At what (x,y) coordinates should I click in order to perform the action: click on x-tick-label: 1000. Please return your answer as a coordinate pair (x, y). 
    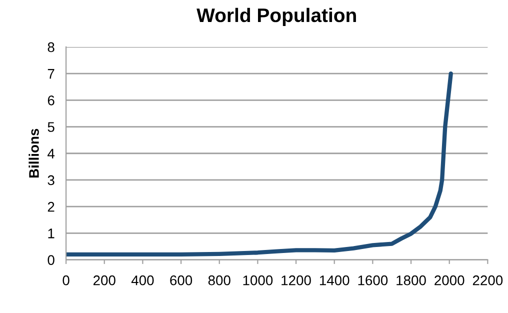
    Looking at the image, I should click on (258, 280).